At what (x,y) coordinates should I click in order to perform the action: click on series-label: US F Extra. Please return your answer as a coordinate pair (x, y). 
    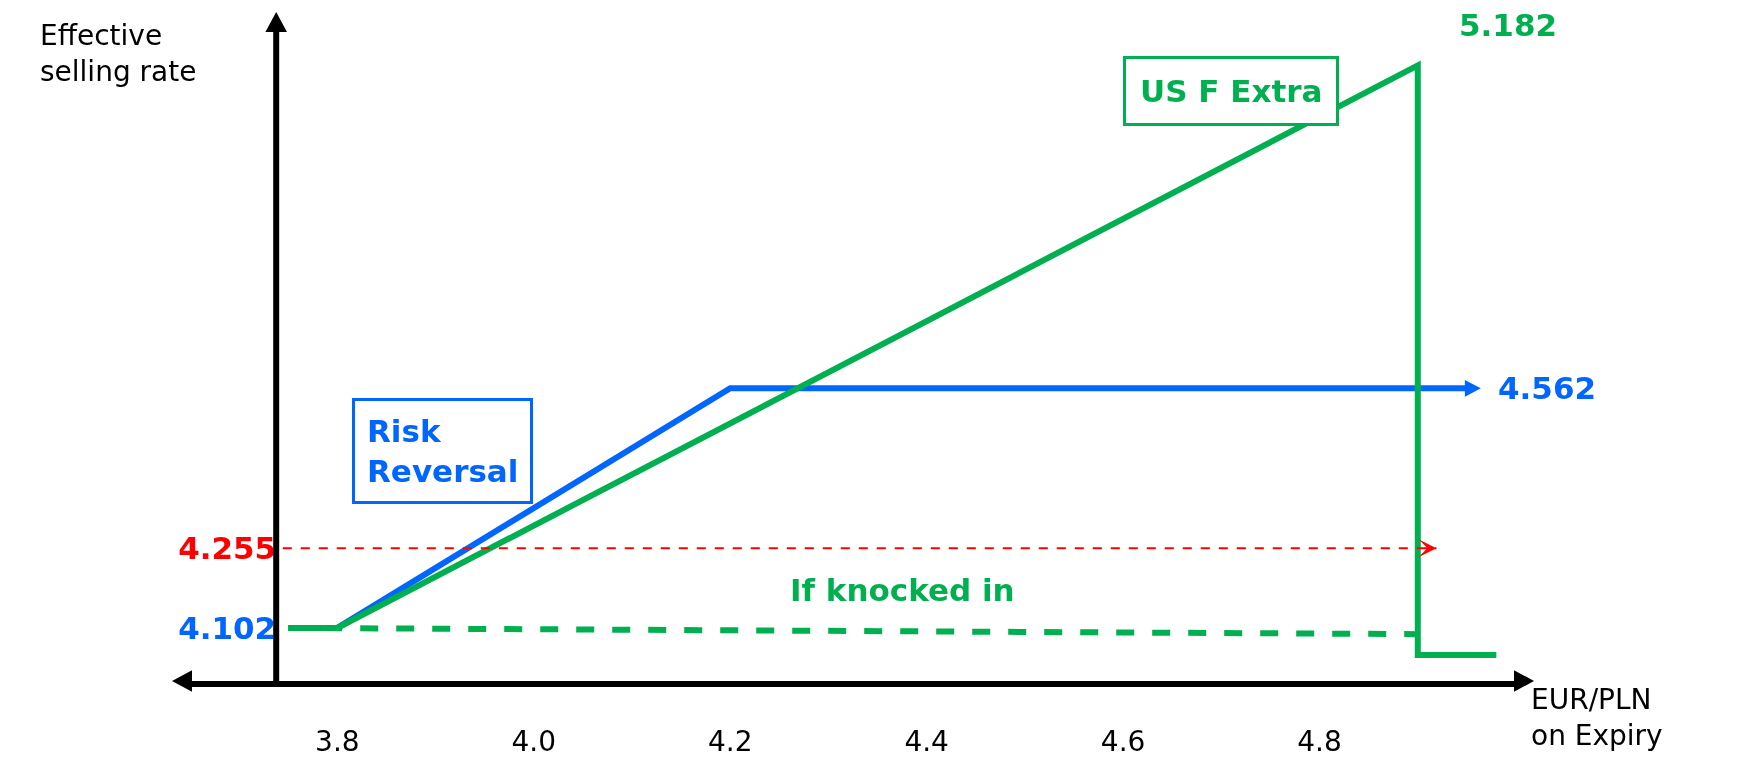
    Looking at the image, I should click on (1231, 91).